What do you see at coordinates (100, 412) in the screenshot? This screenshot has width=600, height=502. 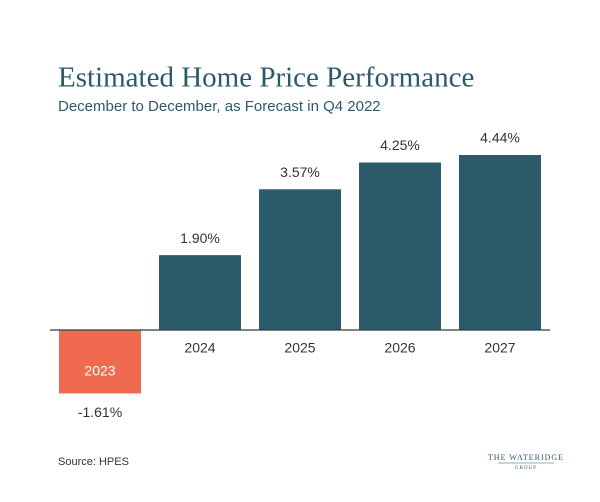 I see `value-label: -1.61%` at bounding box center [100, 412].